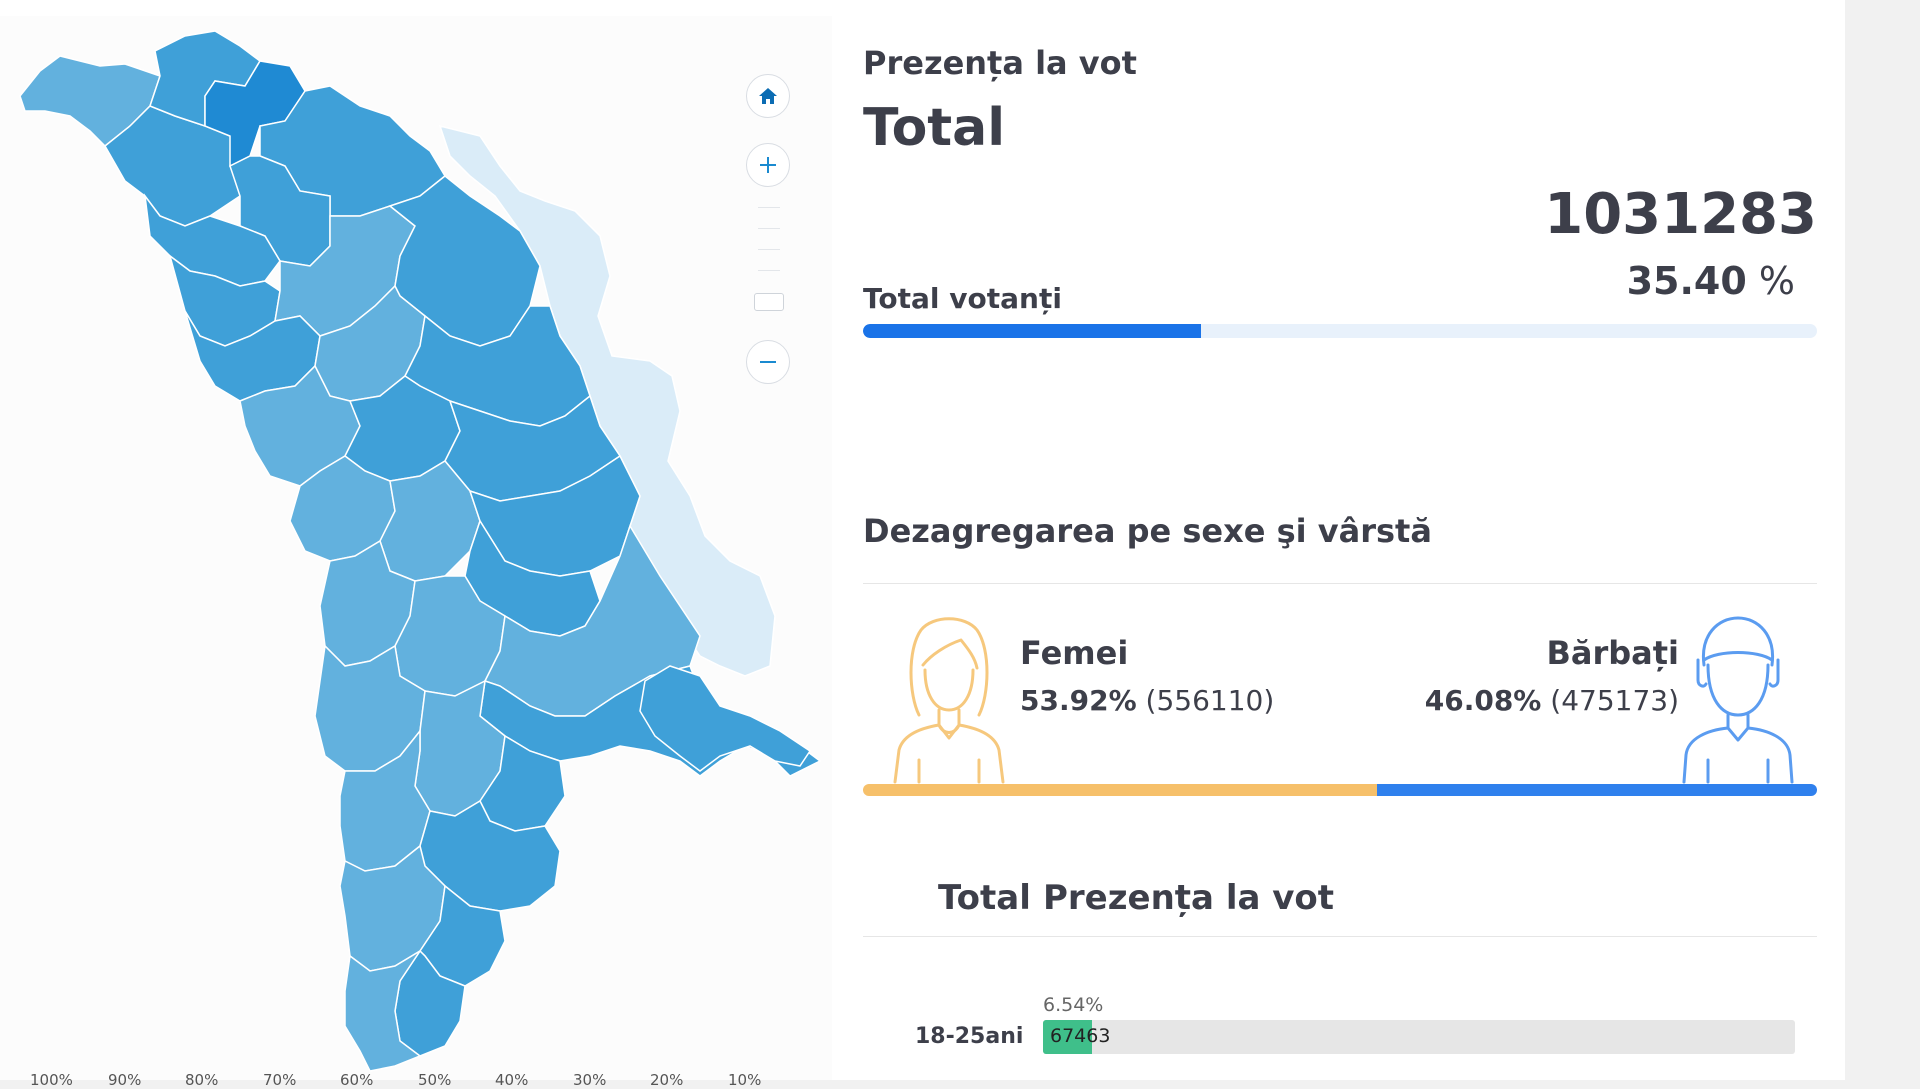 The height and width of the screenshot is (1089, 1920). Describe the element at coordinates (1612, 653) in the screenshot. I see `male-label: Bărbați` at that location.